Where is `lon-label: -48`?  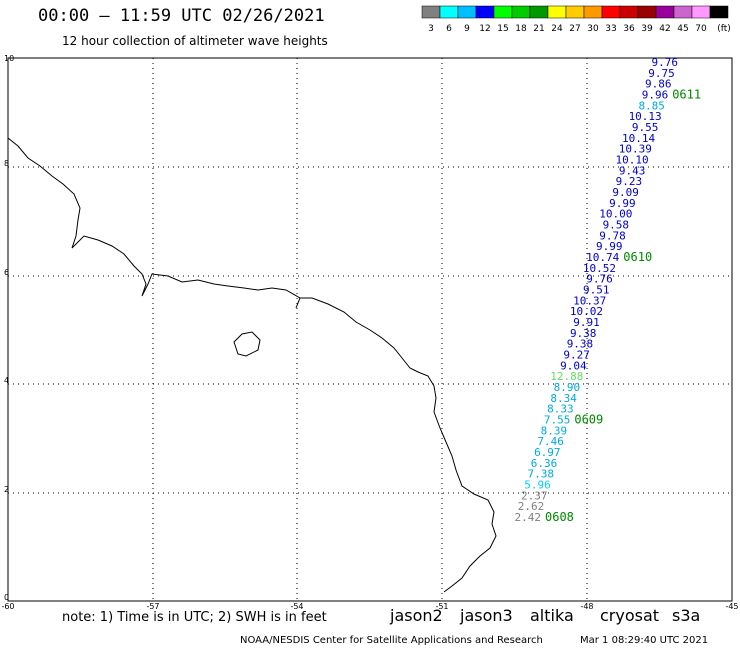
lon-label: -48 is located at coordinates (586, 606).